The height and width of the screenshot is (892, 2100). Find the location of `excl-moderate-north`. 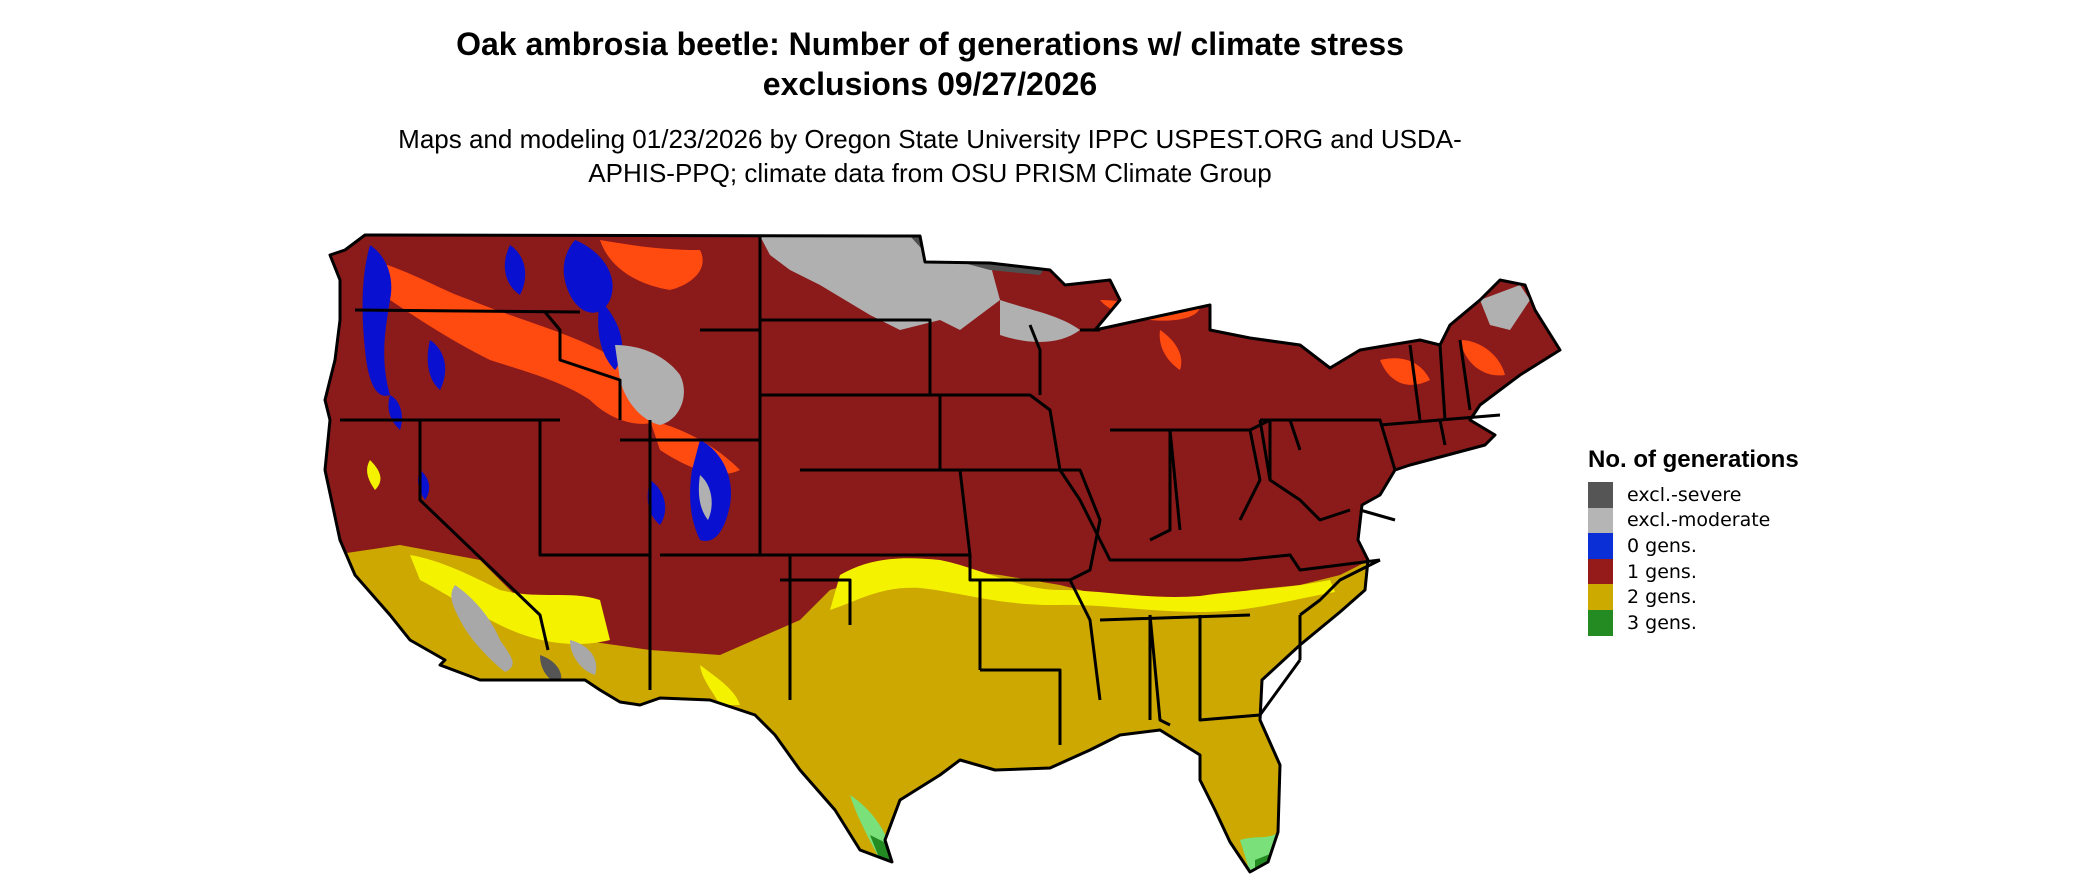

excl-moderate-north is located at coordinates (880, 283).